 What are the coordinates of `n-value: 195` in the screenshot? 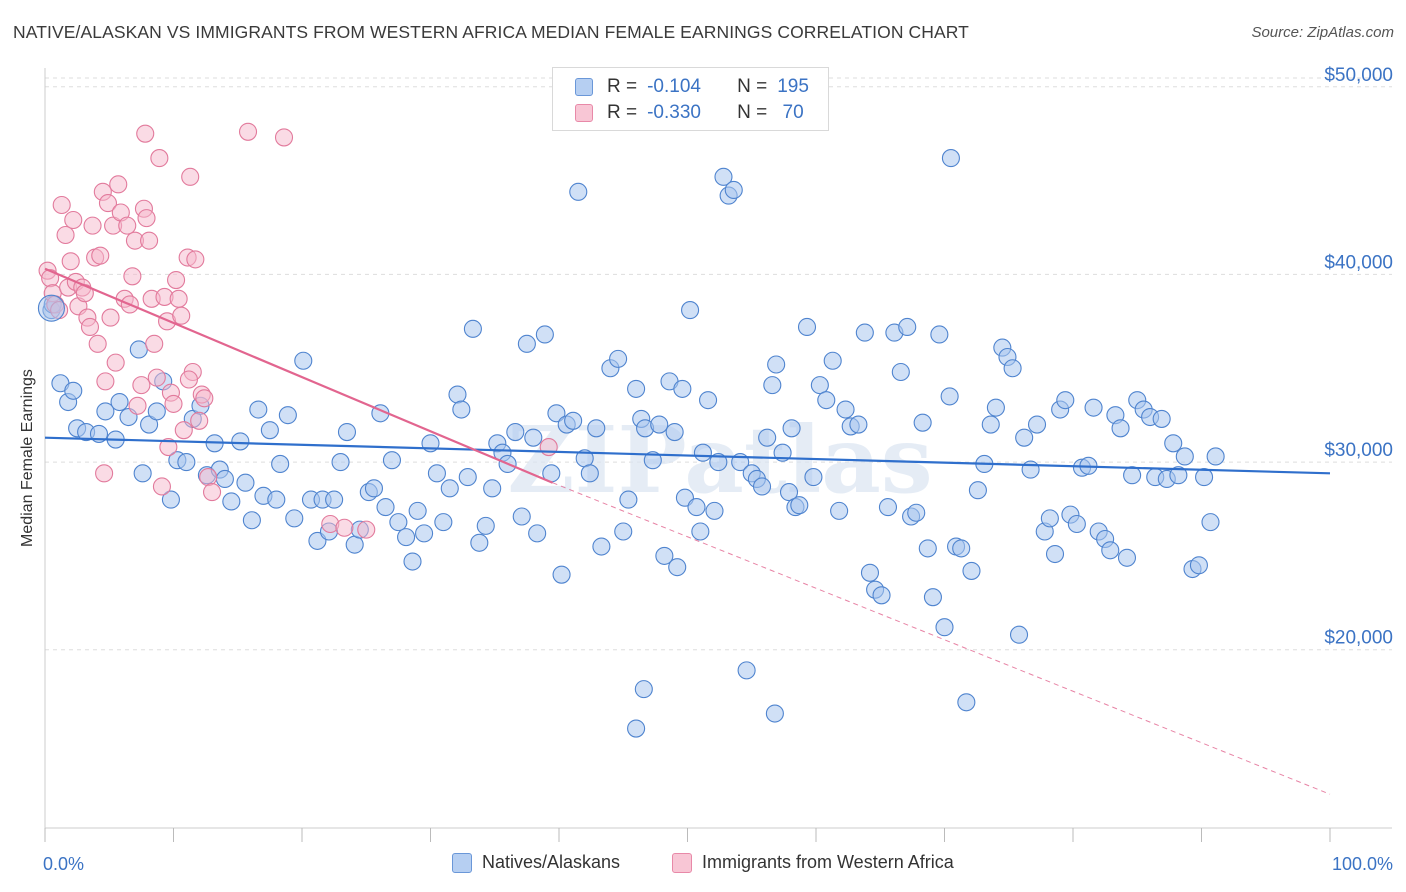 It's located at (793, 86).